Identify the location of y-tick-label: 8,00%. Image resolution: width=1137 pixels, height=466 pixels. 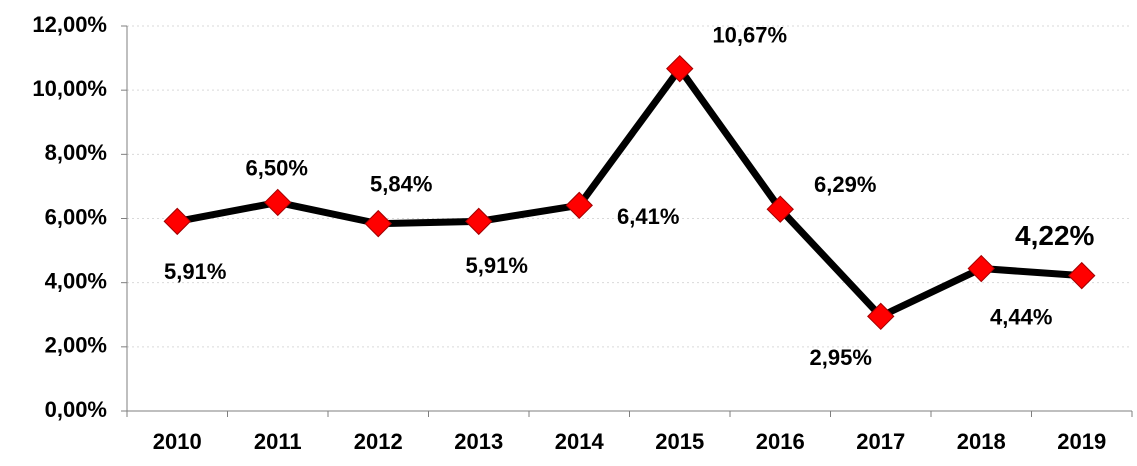
(76, 152).